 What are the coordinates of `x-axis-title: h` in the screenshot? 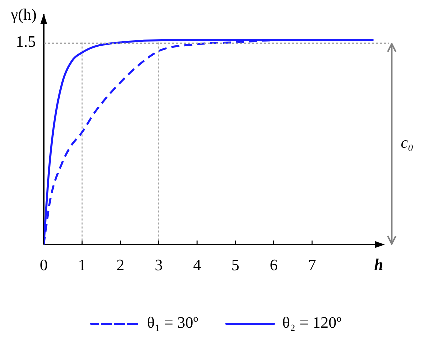 It's located at (379, 265).